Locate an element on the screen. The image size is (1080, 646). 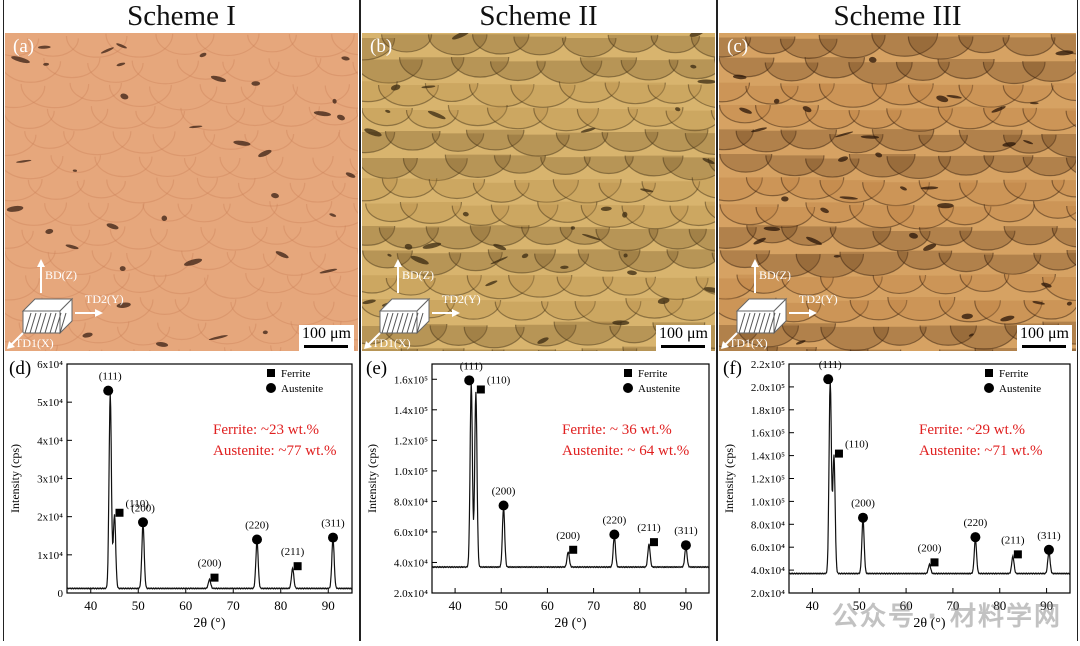
x-tick-label: 90 is located at coordinates (1046, 605).